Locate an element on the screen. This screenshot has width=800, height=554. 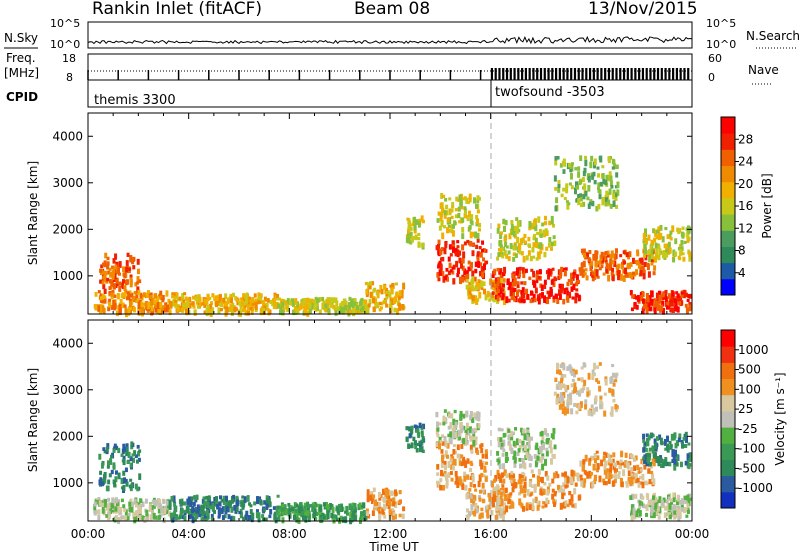
noise-trace is located at coordinates (390, 40).